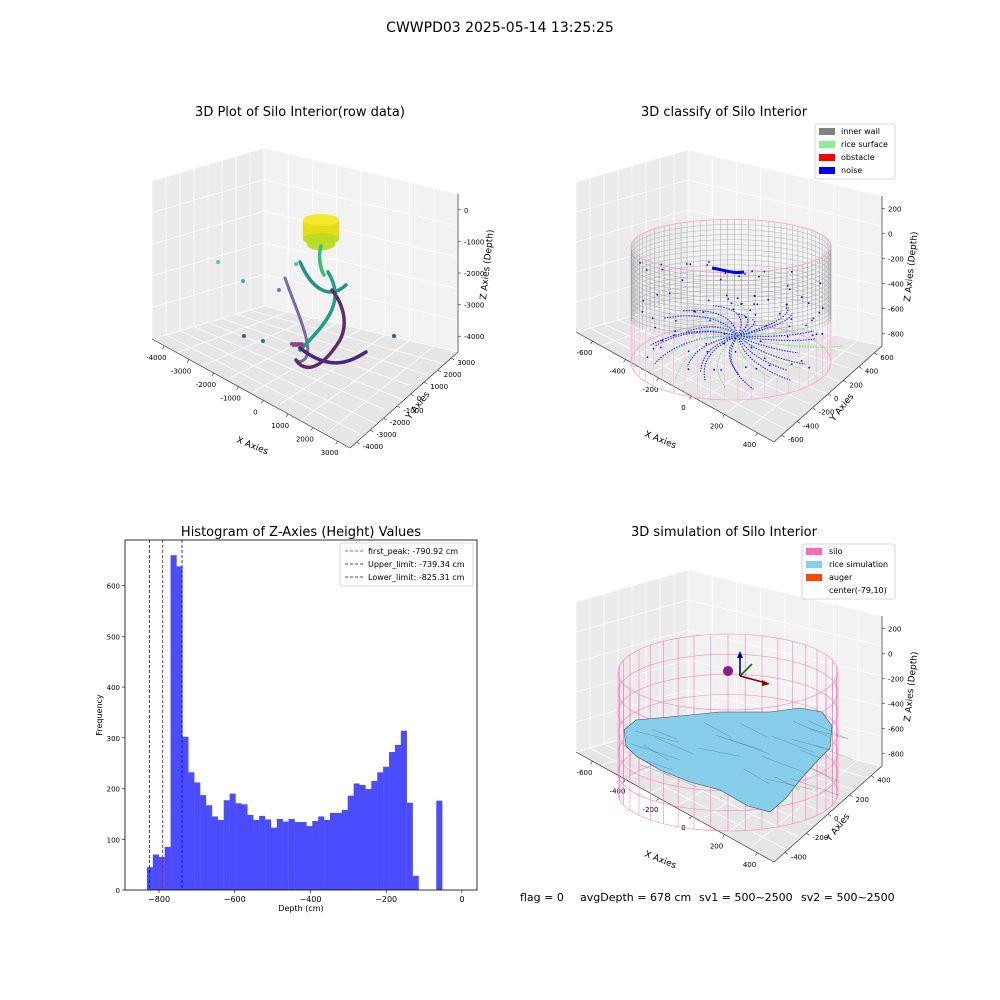 The width and height of the screenshot is (1000, 1000). Describe the element at coordinates (911, 266) in the screenshot. I see `classify-z-axis-label: Z Axies (Depth)` at that location.